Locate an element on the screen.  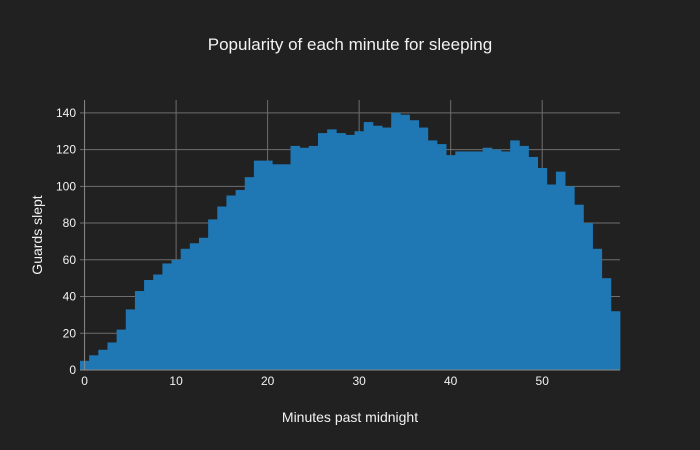
y-tick-label: 80 is located at coordinates (70, 223).